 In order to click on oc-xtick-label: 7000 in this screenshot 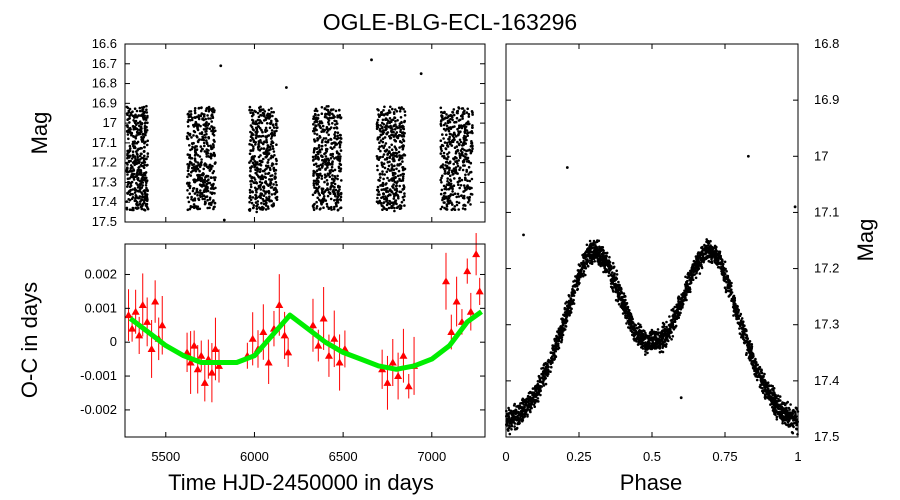, I will do `click(431, 456)`.